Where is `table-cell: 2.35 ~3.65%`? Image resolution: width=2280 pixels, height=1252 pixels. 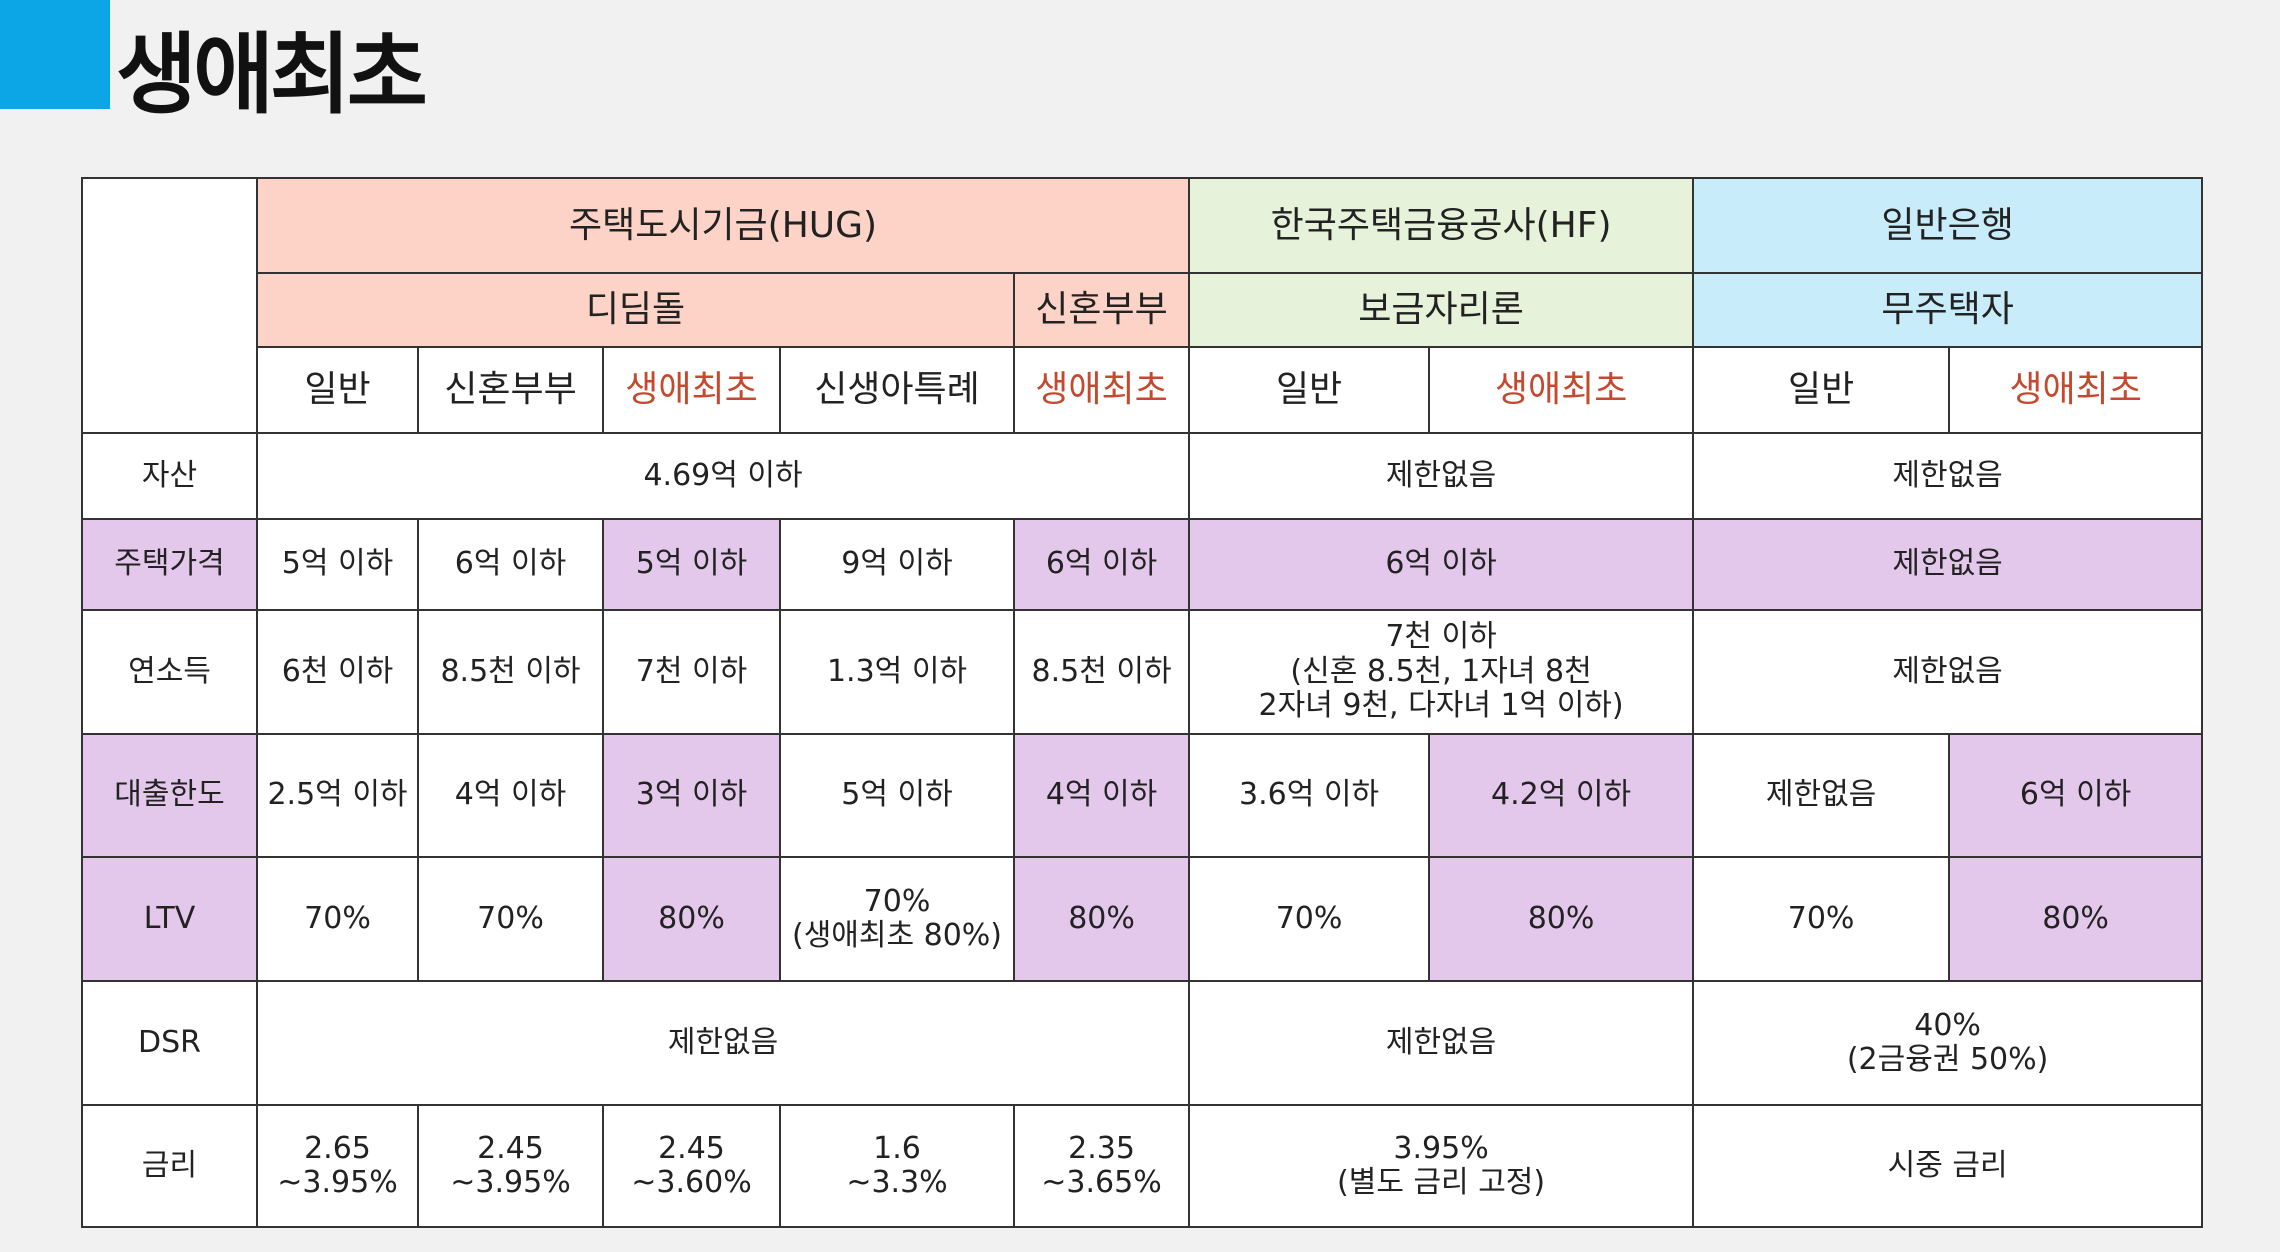
table-cell: 2.35 ~3.65% is located at coordinates (1101, 1166).